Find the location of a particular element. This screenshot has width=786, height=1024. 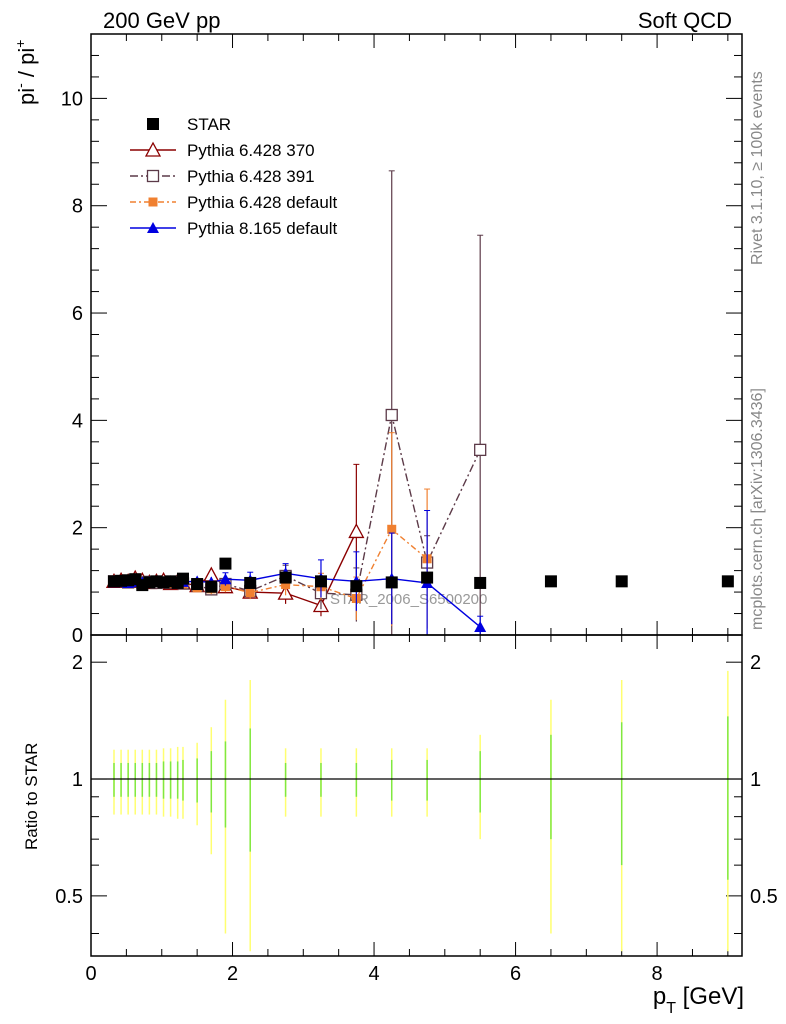

header-left-label: 200 GeV pp is located at coordinates (161, 20).